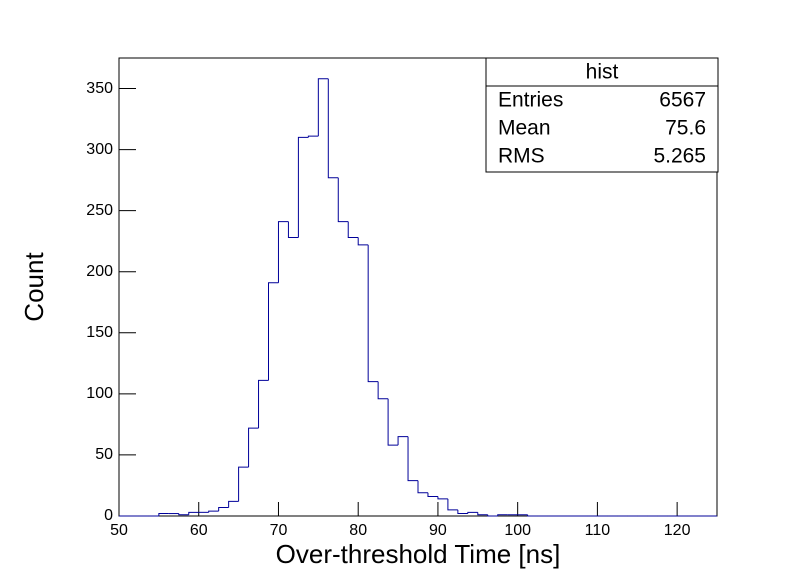 This screenshot has width=798, height=574. I want to click on y-tick-label: 50, so click(104, 454).